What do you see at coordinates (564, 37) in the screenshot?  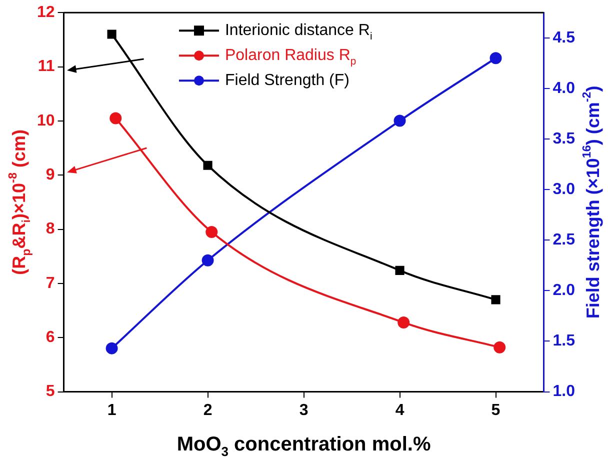 I see `y2-tick-label: 4.5` at bounding box center [564, 37].